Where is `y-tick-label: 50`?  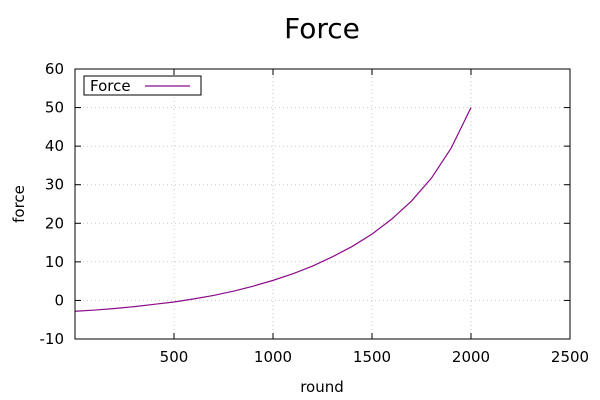
y-tick-label: 50 is located at coordinates (54, 108).